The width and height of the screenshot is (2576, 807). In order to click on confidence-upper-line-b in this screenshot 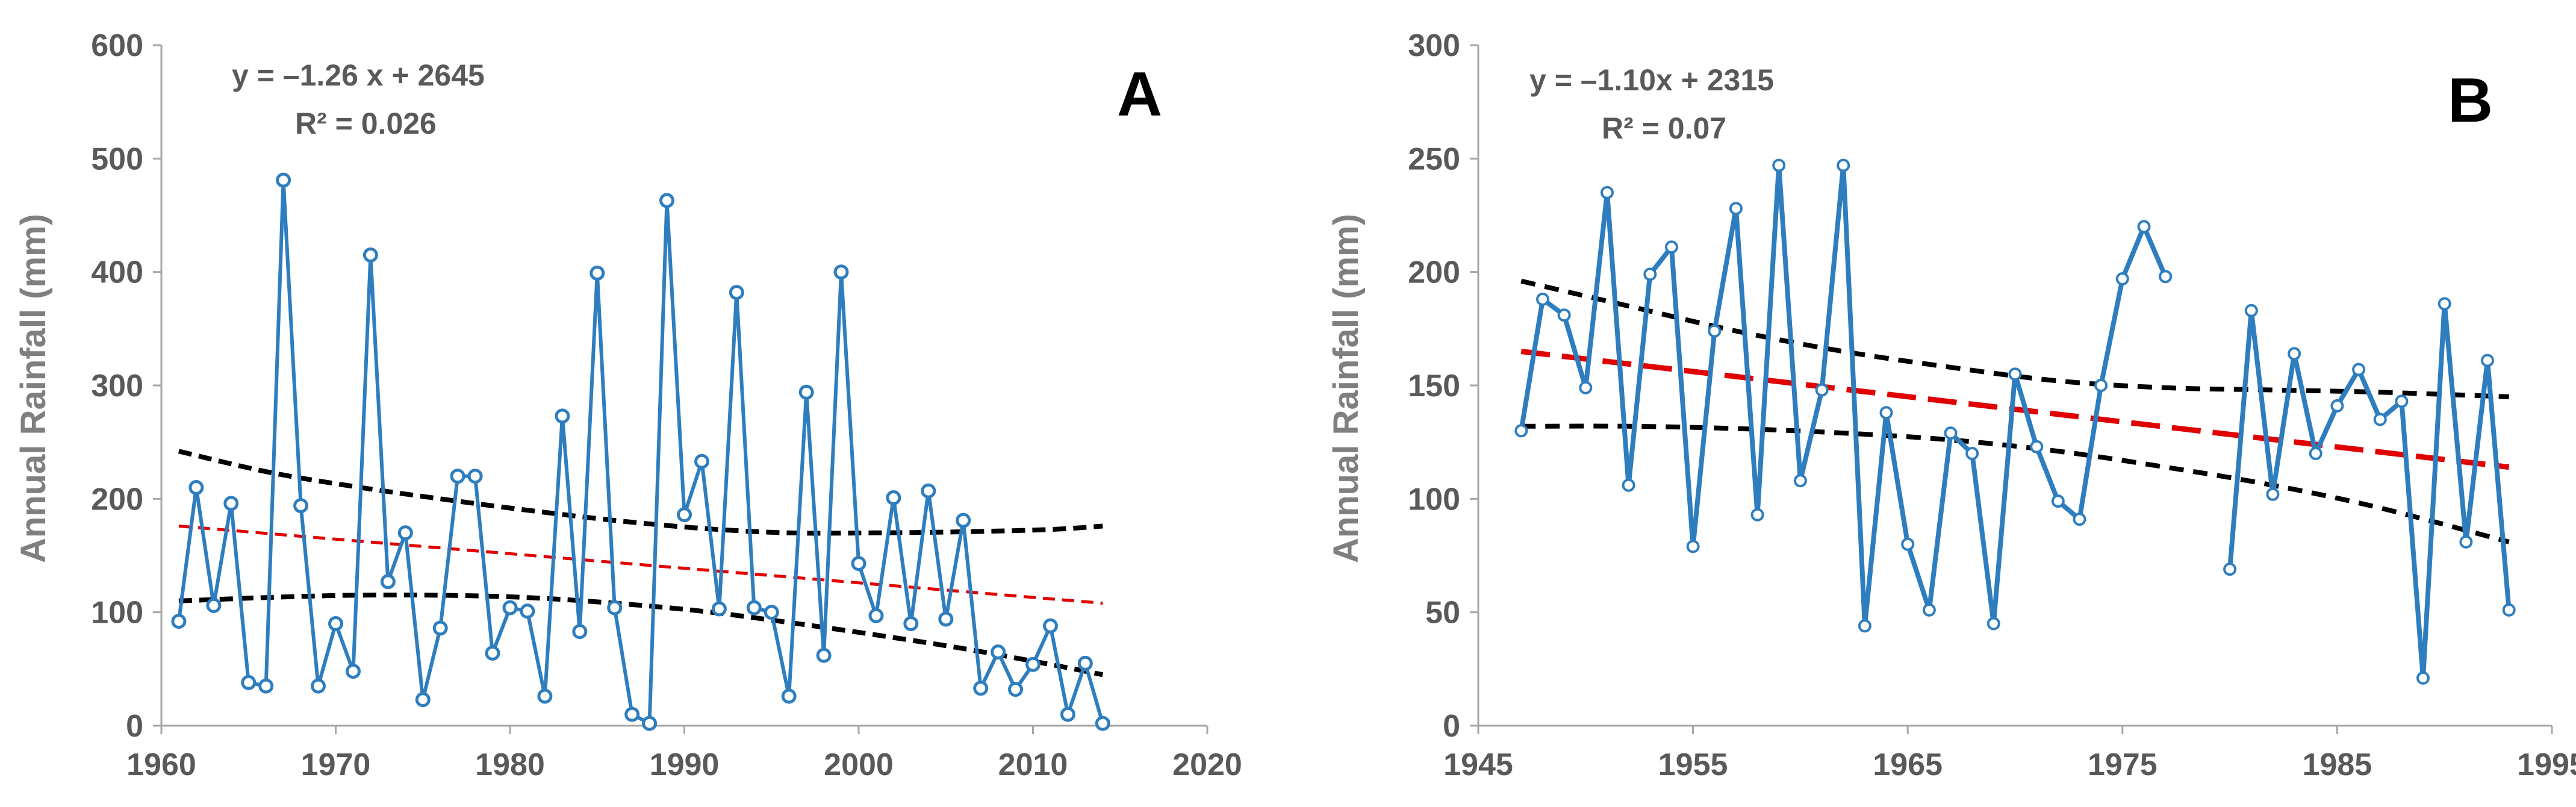, I will do `click(2015, 338)`.